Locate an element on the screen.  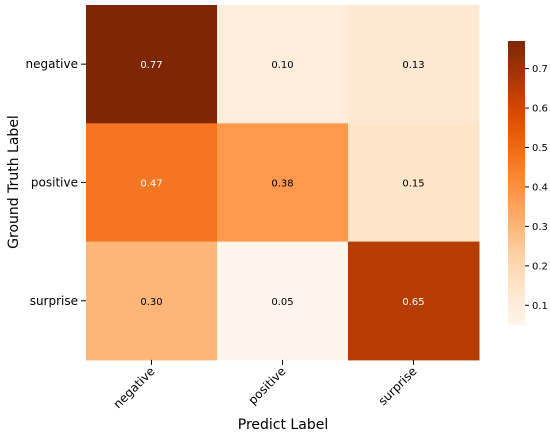
colorbar-ticks: 0.1 0.2 0.3 0.4 0.5 0.6 0.7 is located at coordinates (536, 188).